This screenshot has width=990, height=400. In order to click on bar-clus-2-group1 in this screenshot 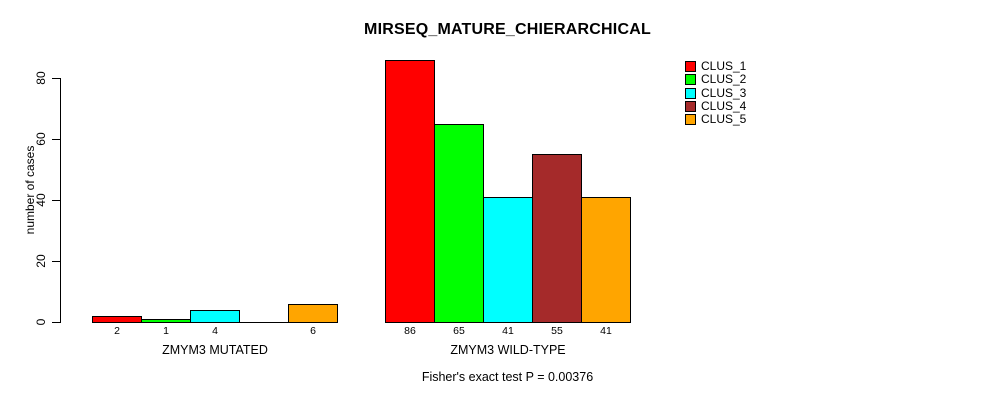, I will do `click(166, 321)`.